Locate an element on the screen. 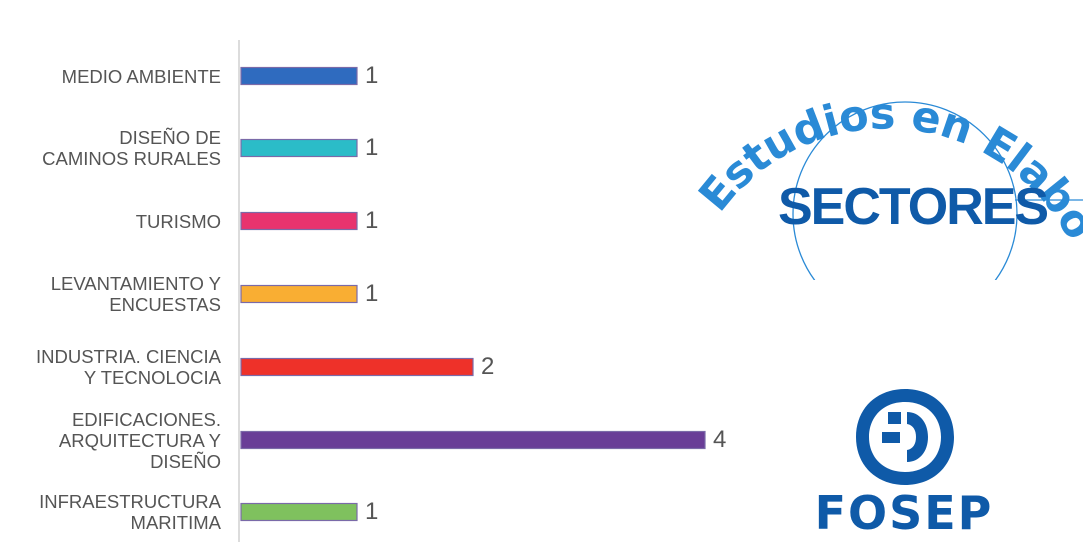 This screenshot has height=543, width=1083. logo-outer-shape is located at coordinates (905, 437).